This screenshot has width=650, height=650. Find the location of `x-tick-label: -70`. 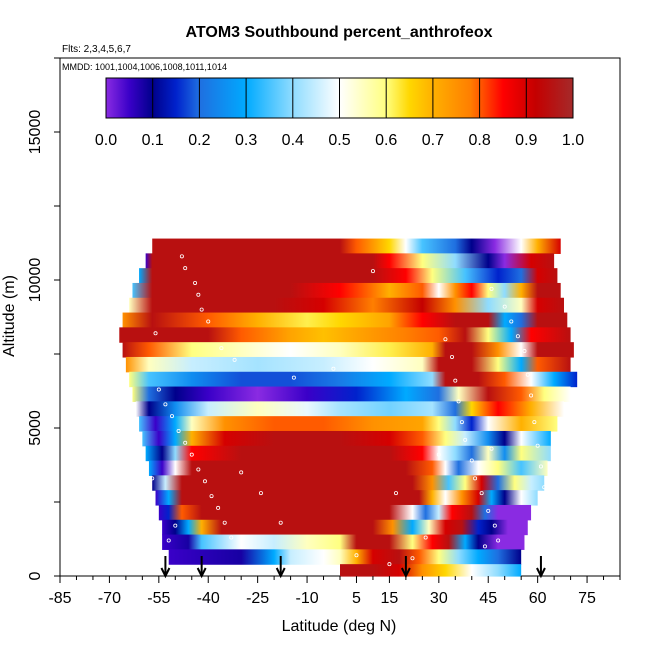

x-tick-label: -70 is located at coordinates (109, 598).